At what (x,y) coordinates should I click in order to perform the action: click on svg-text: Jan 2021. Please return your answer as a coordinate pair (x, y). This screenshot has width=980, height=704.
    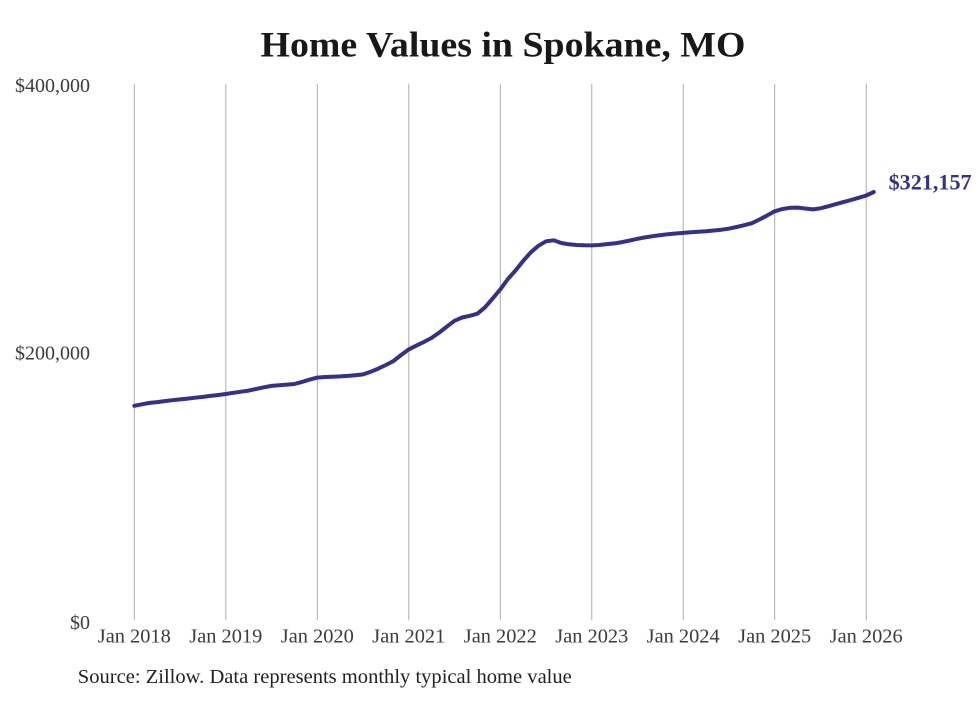
    Looking at the image, I should click on (408, 637).